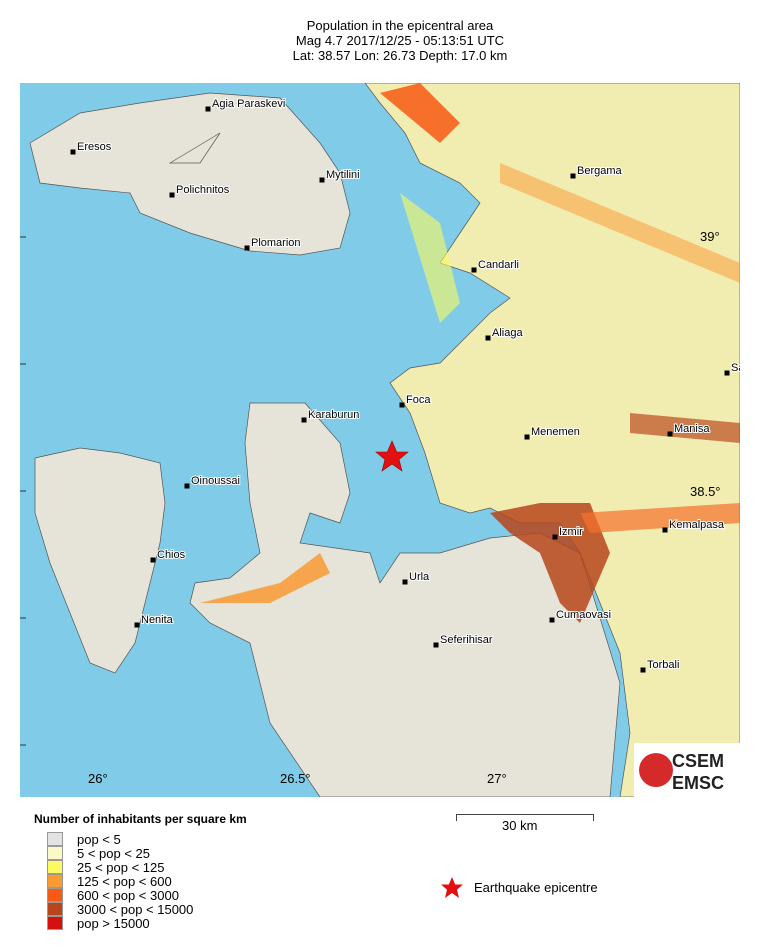  I want to click on legend-item: 5 < pop < 25, so click(99, 853).